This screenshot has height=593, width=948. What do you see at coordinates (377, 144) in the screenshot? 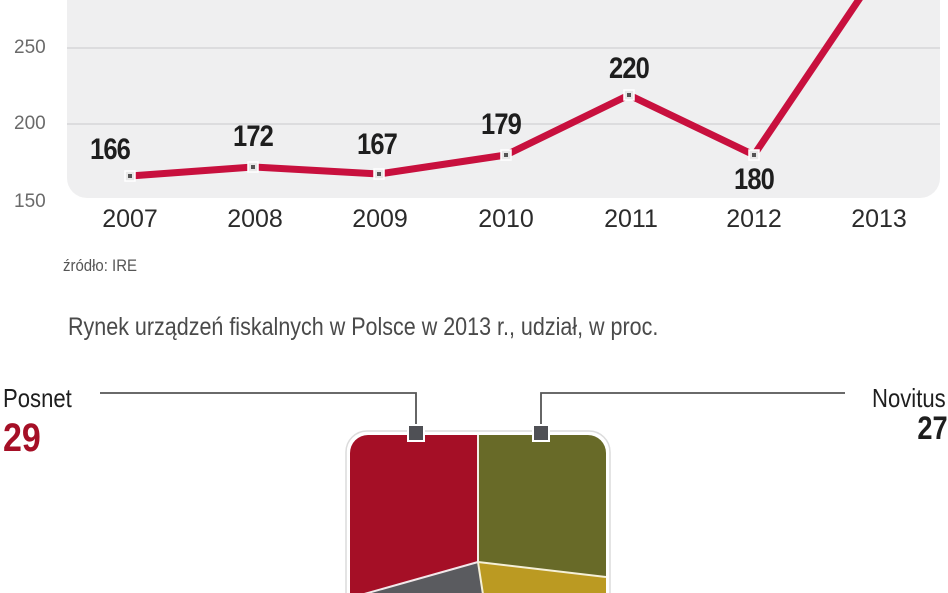
I see `value-label-2009: 167` at bounding box center [377, 144].